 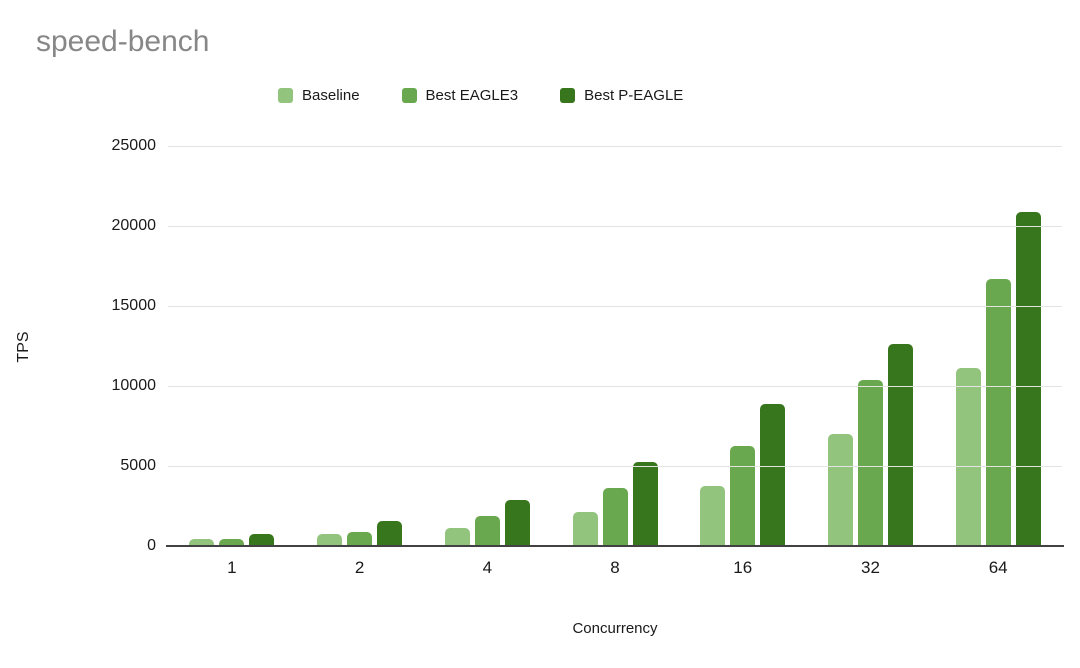 What do you see at coordinates (23, 347) in the screenshot?
I see `y-axis-title: TPS` at bounding box center [23, 347].